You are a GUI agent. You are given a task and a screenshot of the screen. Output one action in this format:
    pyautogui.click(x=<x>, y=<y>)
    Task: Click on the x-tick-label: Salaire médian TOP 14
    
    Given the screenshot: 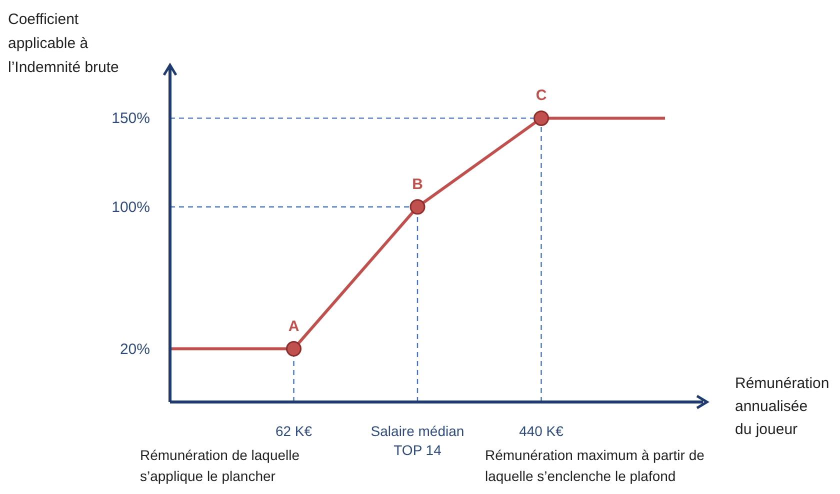 What is the action you would take?
    pyautogui.click(x=417, y=440)
    